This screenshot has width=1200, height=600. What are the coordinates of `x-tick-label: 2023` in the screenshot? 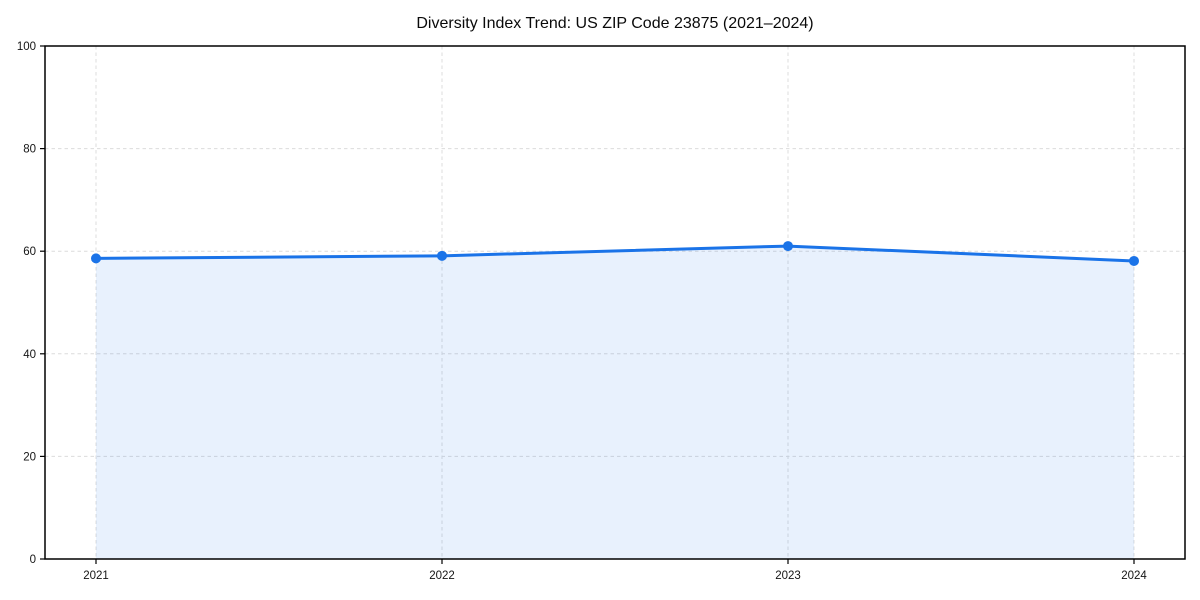 It's located at (788, 576).